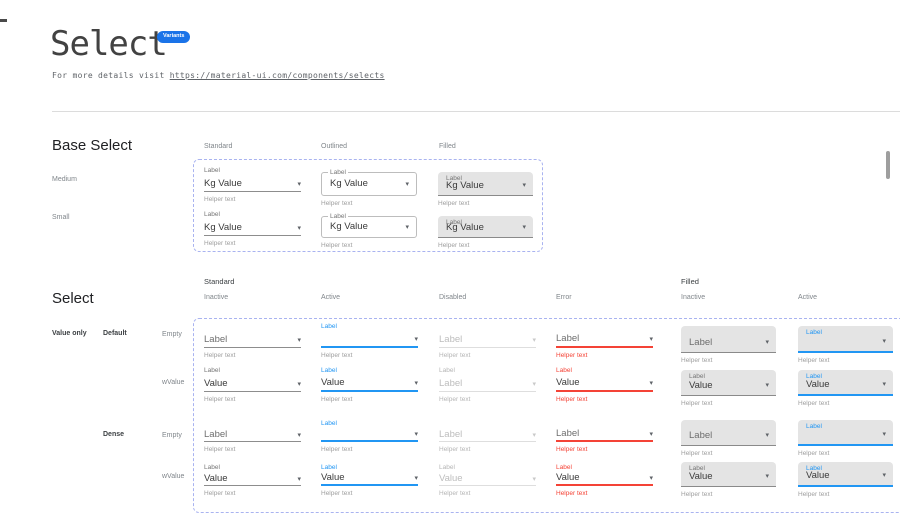  I want to click on standard-select-inactive: Label Kg Value ▾ Helper text, so click(252, 228).